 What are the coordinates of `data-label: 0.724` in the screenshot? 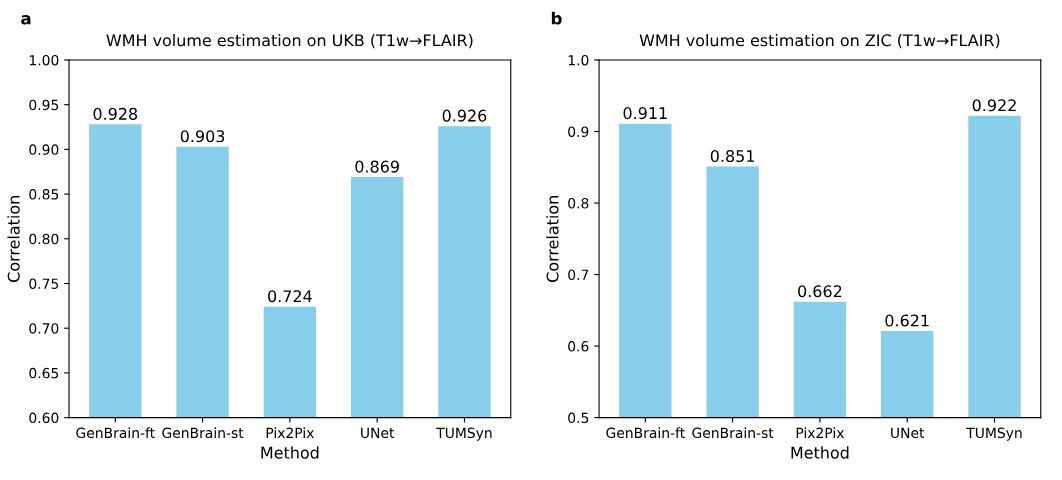 It's located at (290, 296).